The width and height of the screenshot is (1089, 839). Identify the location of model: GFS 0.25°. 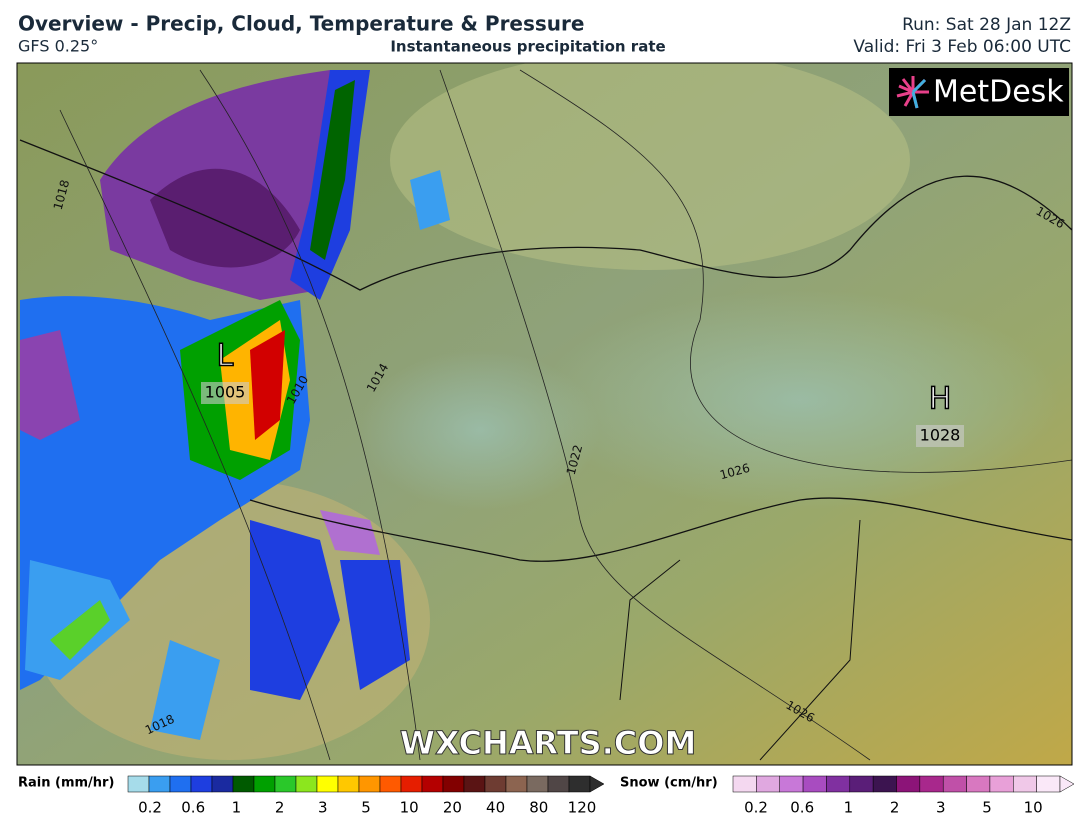
(58, 46).